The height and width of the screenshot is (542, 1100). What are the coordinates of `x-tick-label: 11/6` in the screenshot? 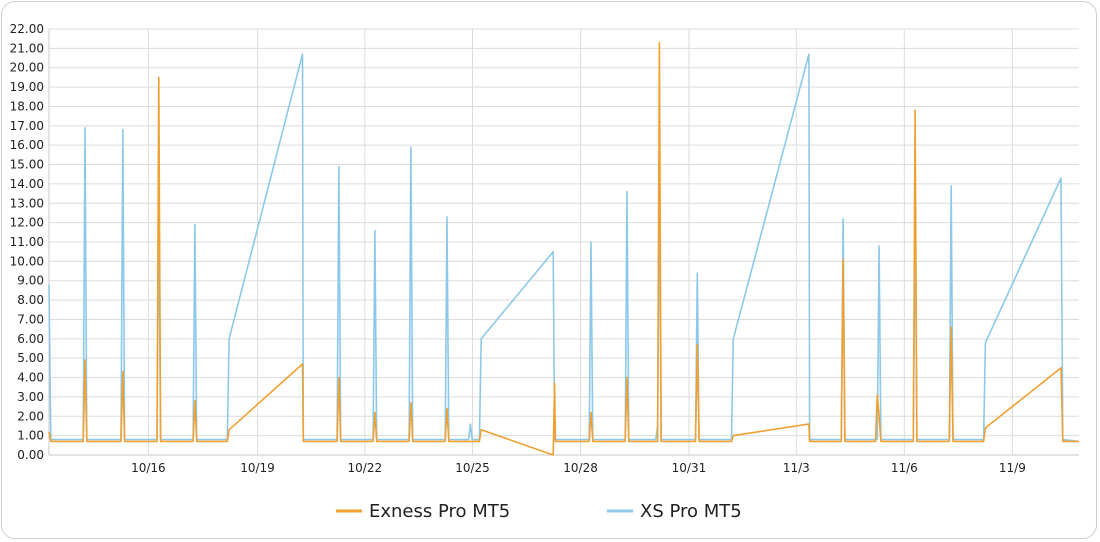 It's located at (904, 468).